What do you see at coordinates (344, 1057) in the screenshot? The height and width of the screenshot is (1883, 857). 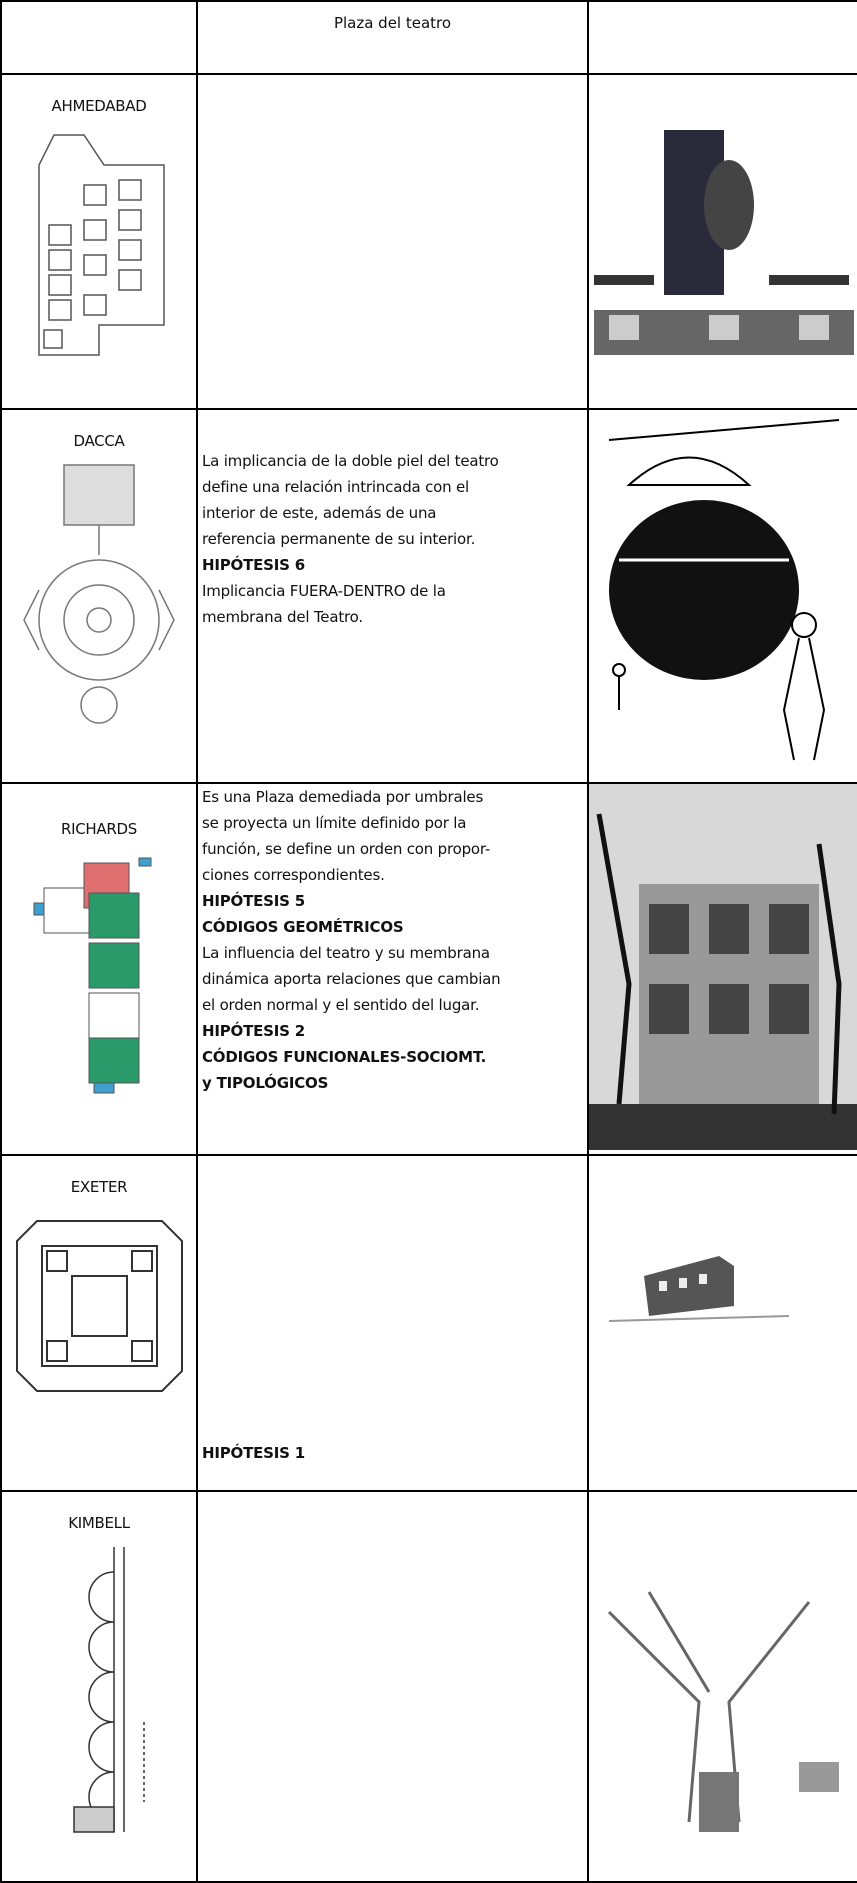 I see `bold-line: CÓDIGOS FUNCIONALES-SOCIOMT.` at bounding box center [344, 1057].